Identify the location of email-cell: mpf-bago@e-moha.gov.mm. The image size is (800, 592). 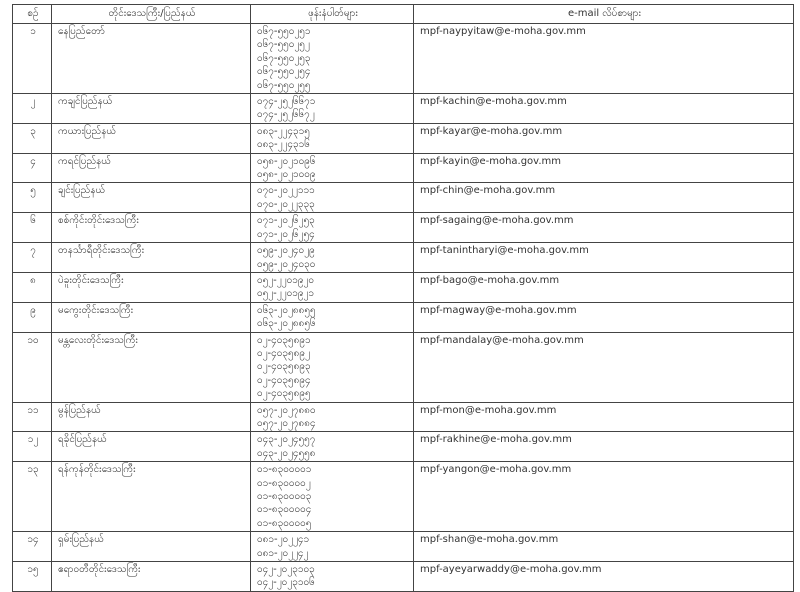
(603, 287).